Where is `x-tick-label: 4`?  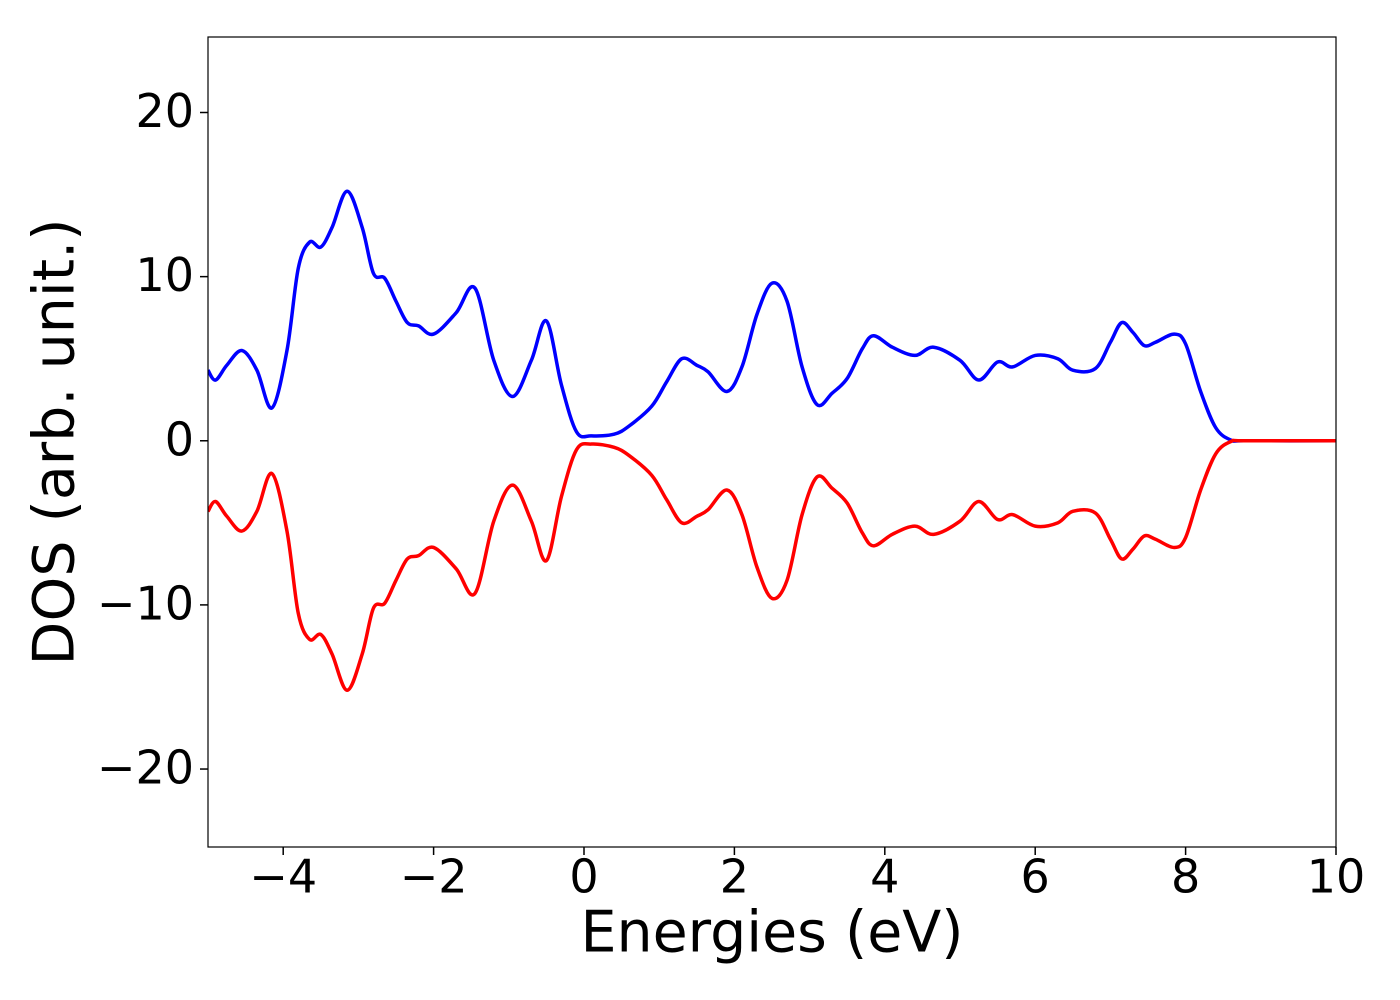 x-tick-label: 4 is located at coordinates (884, 877).